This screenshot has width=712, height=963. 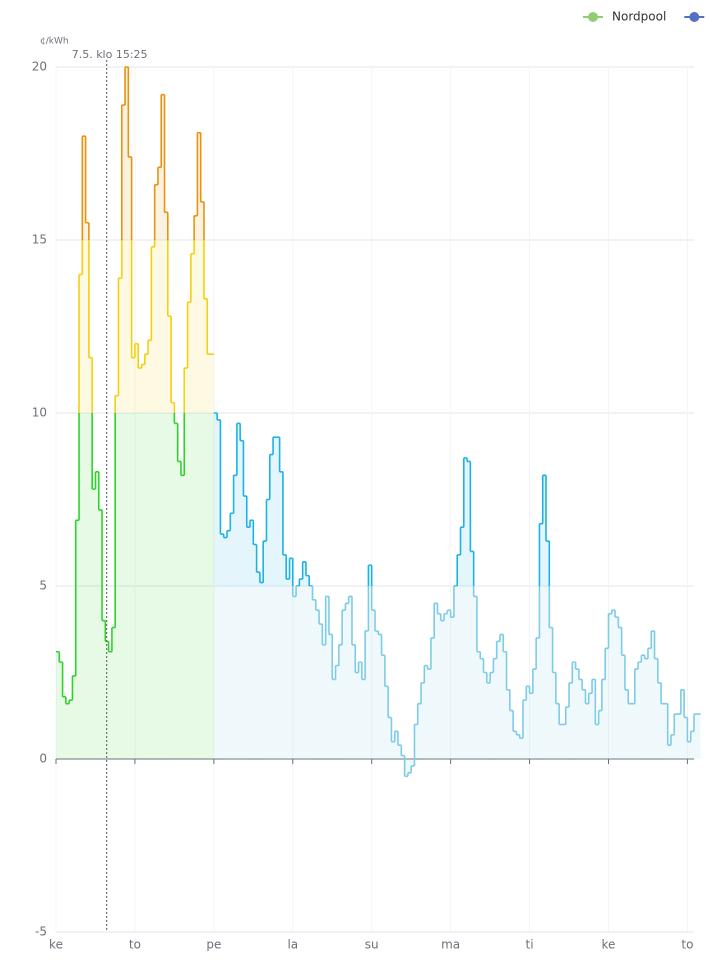 What do you see at coordinates (135, 945) in the screenshot?
I see `x-tick-label: to` at bounding box center [135, 945].